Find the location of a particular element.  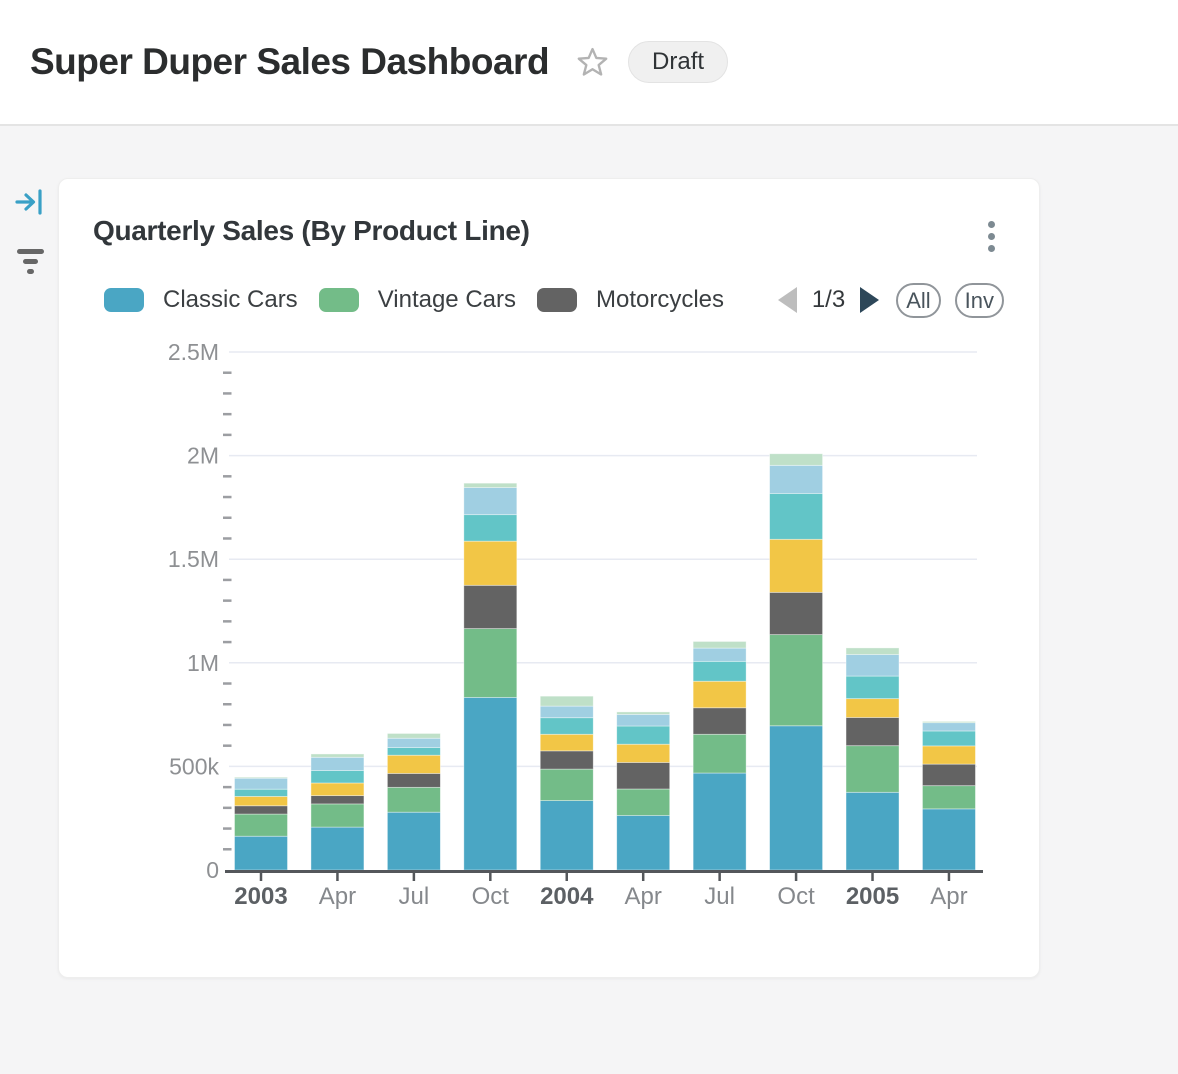

svg-text: 500k is located at coordinates (194, 766).